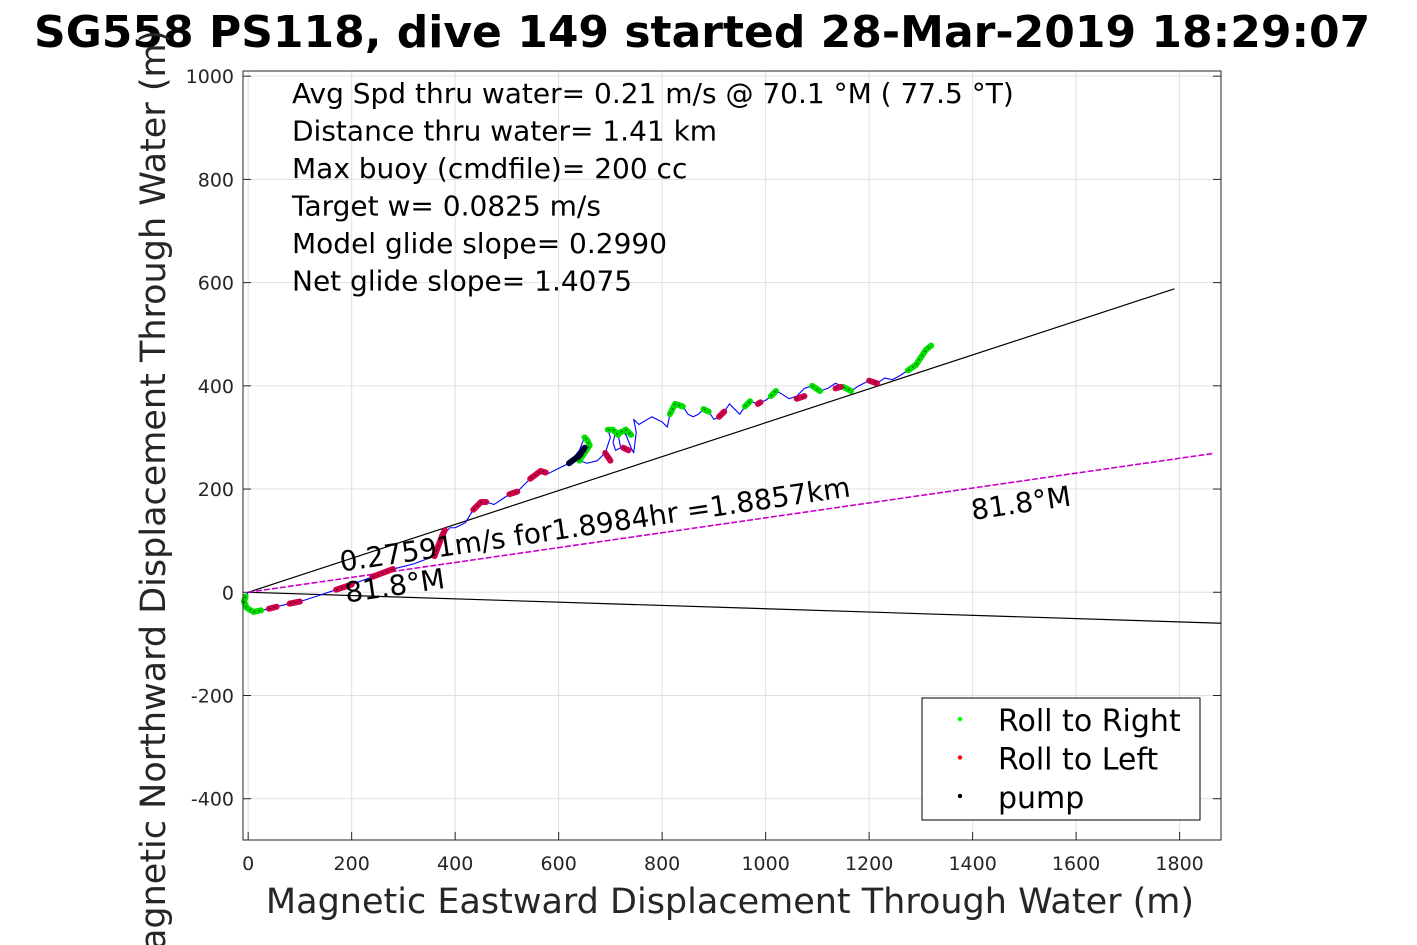  I want to click on info-line: Model glide slope= 0.2990, so click(479, 243).